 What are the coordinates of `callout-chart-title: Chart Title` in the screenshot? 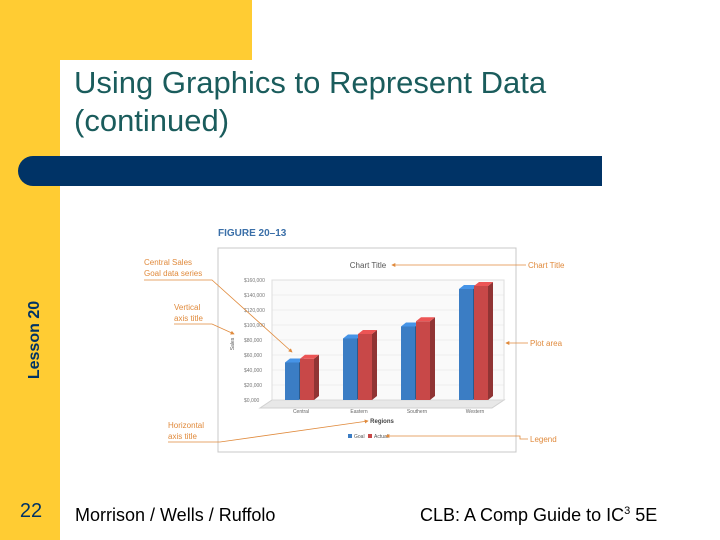 It's located at (546, 265).